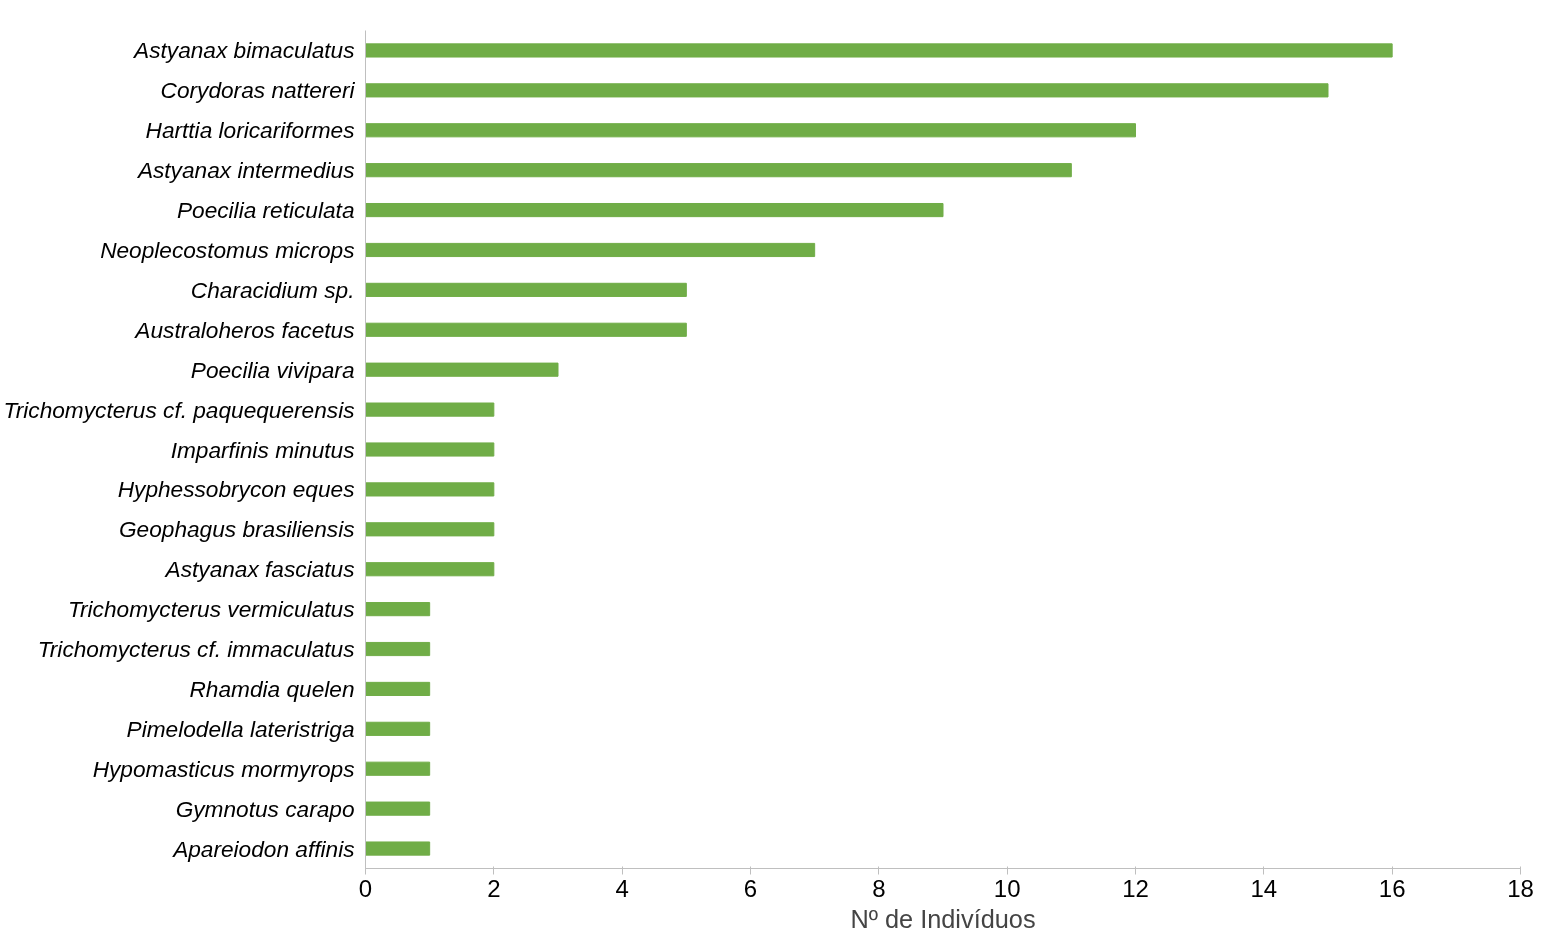 The image size is (1565, 948). What do you see at coordinates (1392, 888) in the screenshot?
I see `x-tick-label: 16` at bounding box center [1392, 888].